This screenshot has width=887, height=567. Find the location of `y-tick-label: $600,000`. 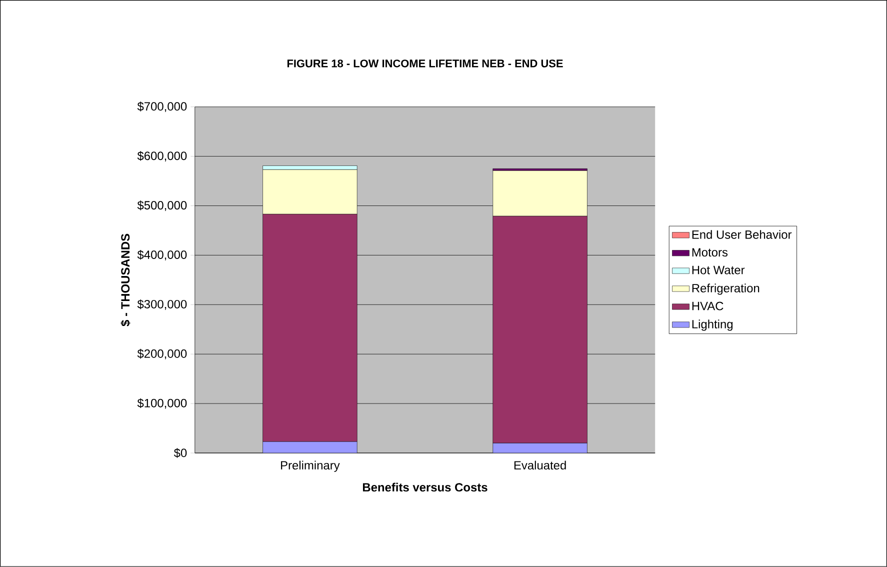

y-tick-label: $600,000 is located at coordinates (162, 156).